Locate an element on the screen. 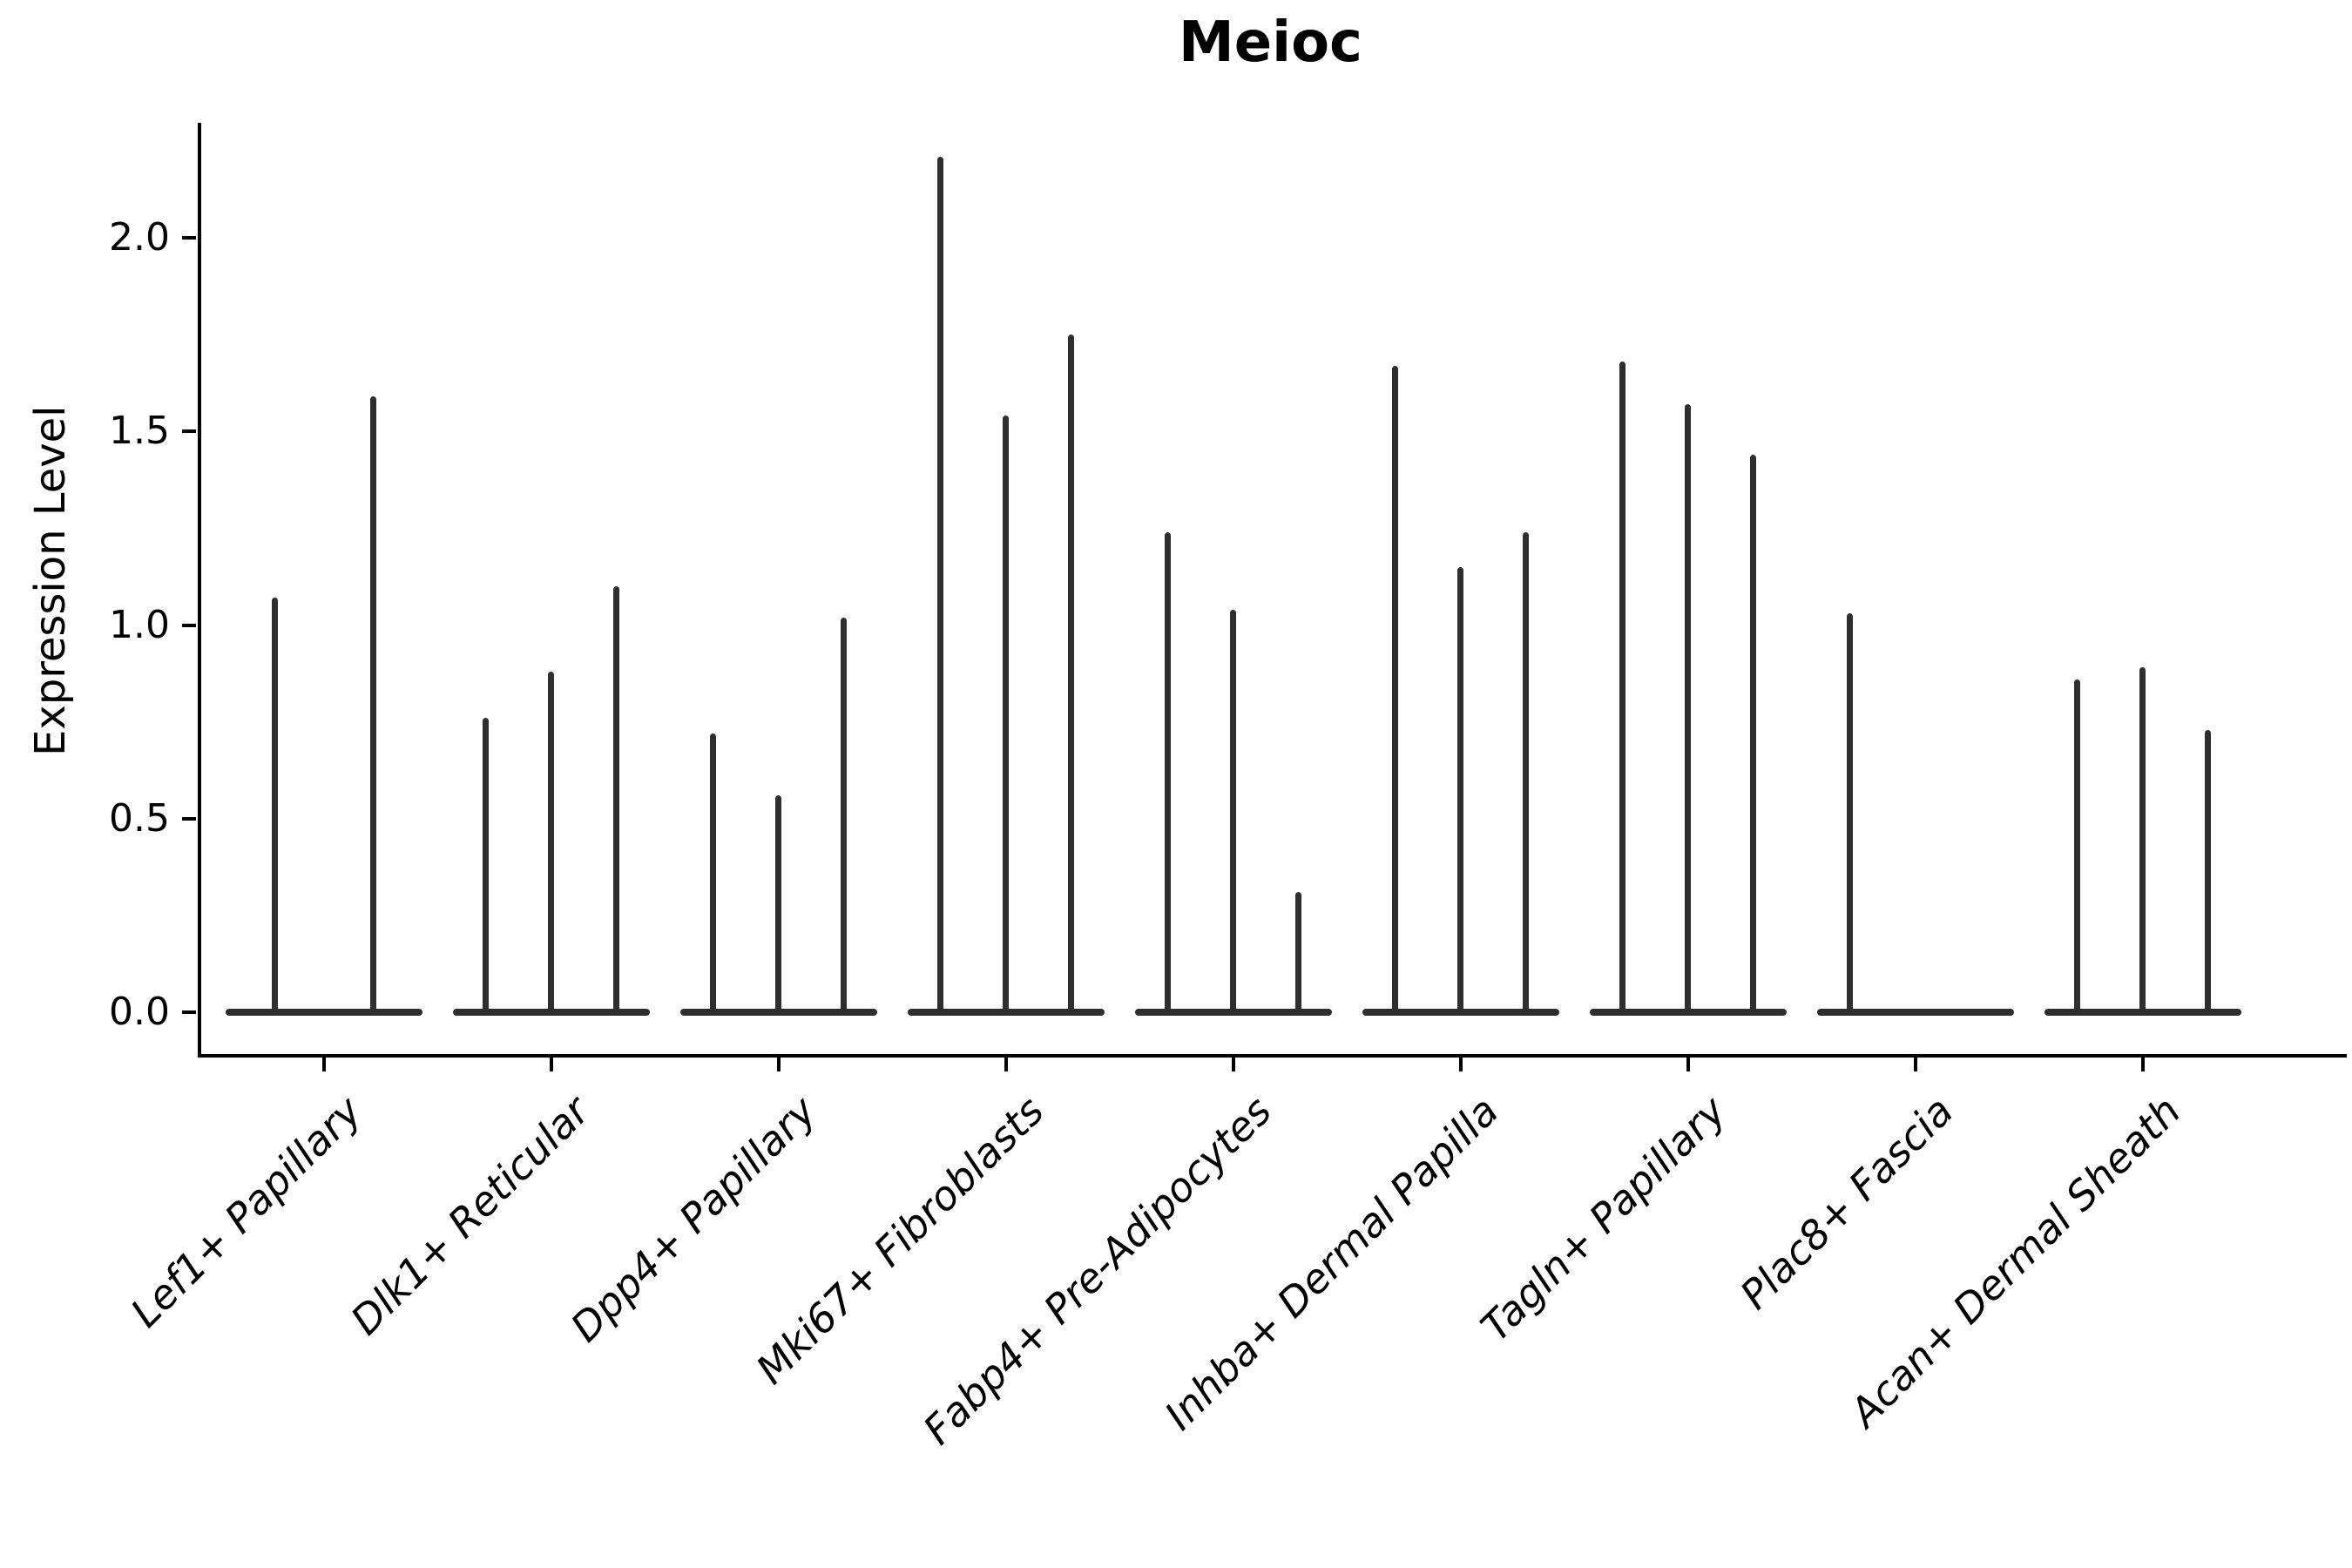  x-tick-label: Dpp4+ Papillary is located at coordinates (694, 1219).